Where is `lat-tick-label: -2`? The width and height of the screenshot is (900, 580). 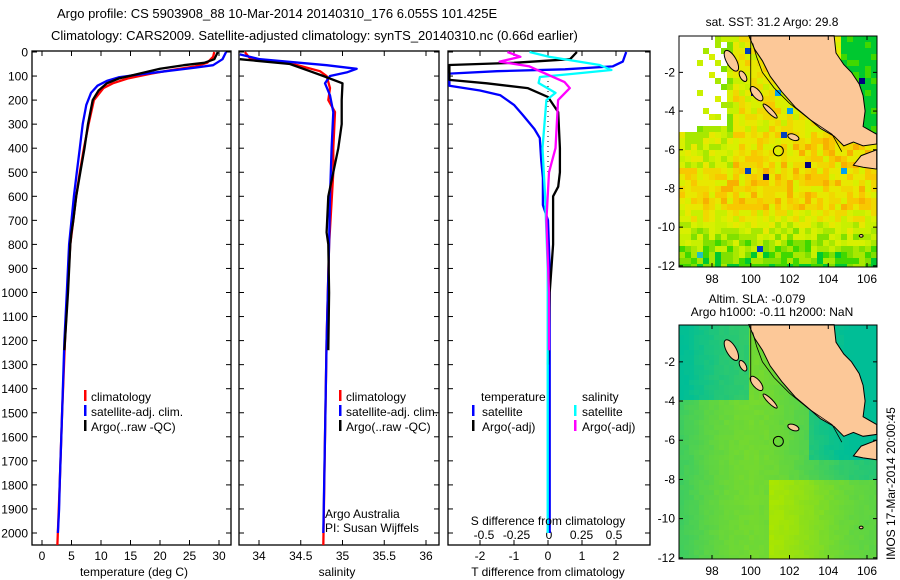
lat-tick-label: -2 is located at coordinates (669, 362).